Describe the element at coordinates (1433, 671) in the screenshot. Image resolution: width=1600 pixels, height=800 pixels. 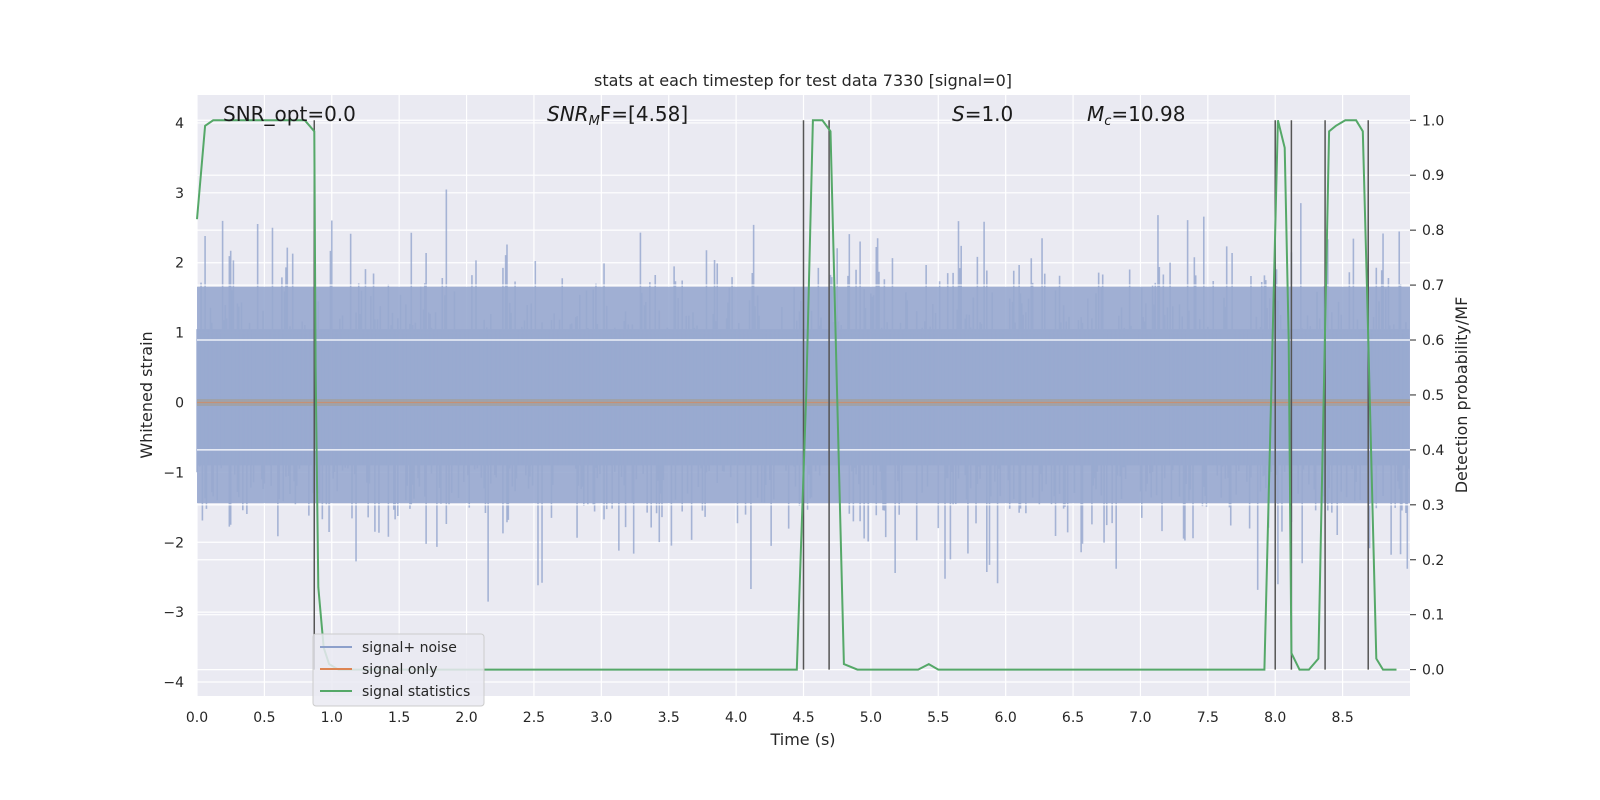
I see `y-tick-label-right: 0.0` at that location.